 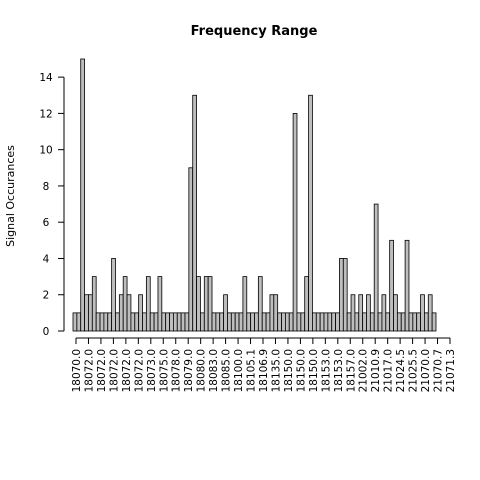 What do you see at coordinates (414, 370) in the screenshot?
I see `x-tick-label: 21025.5` at bounding box center [414, 370].